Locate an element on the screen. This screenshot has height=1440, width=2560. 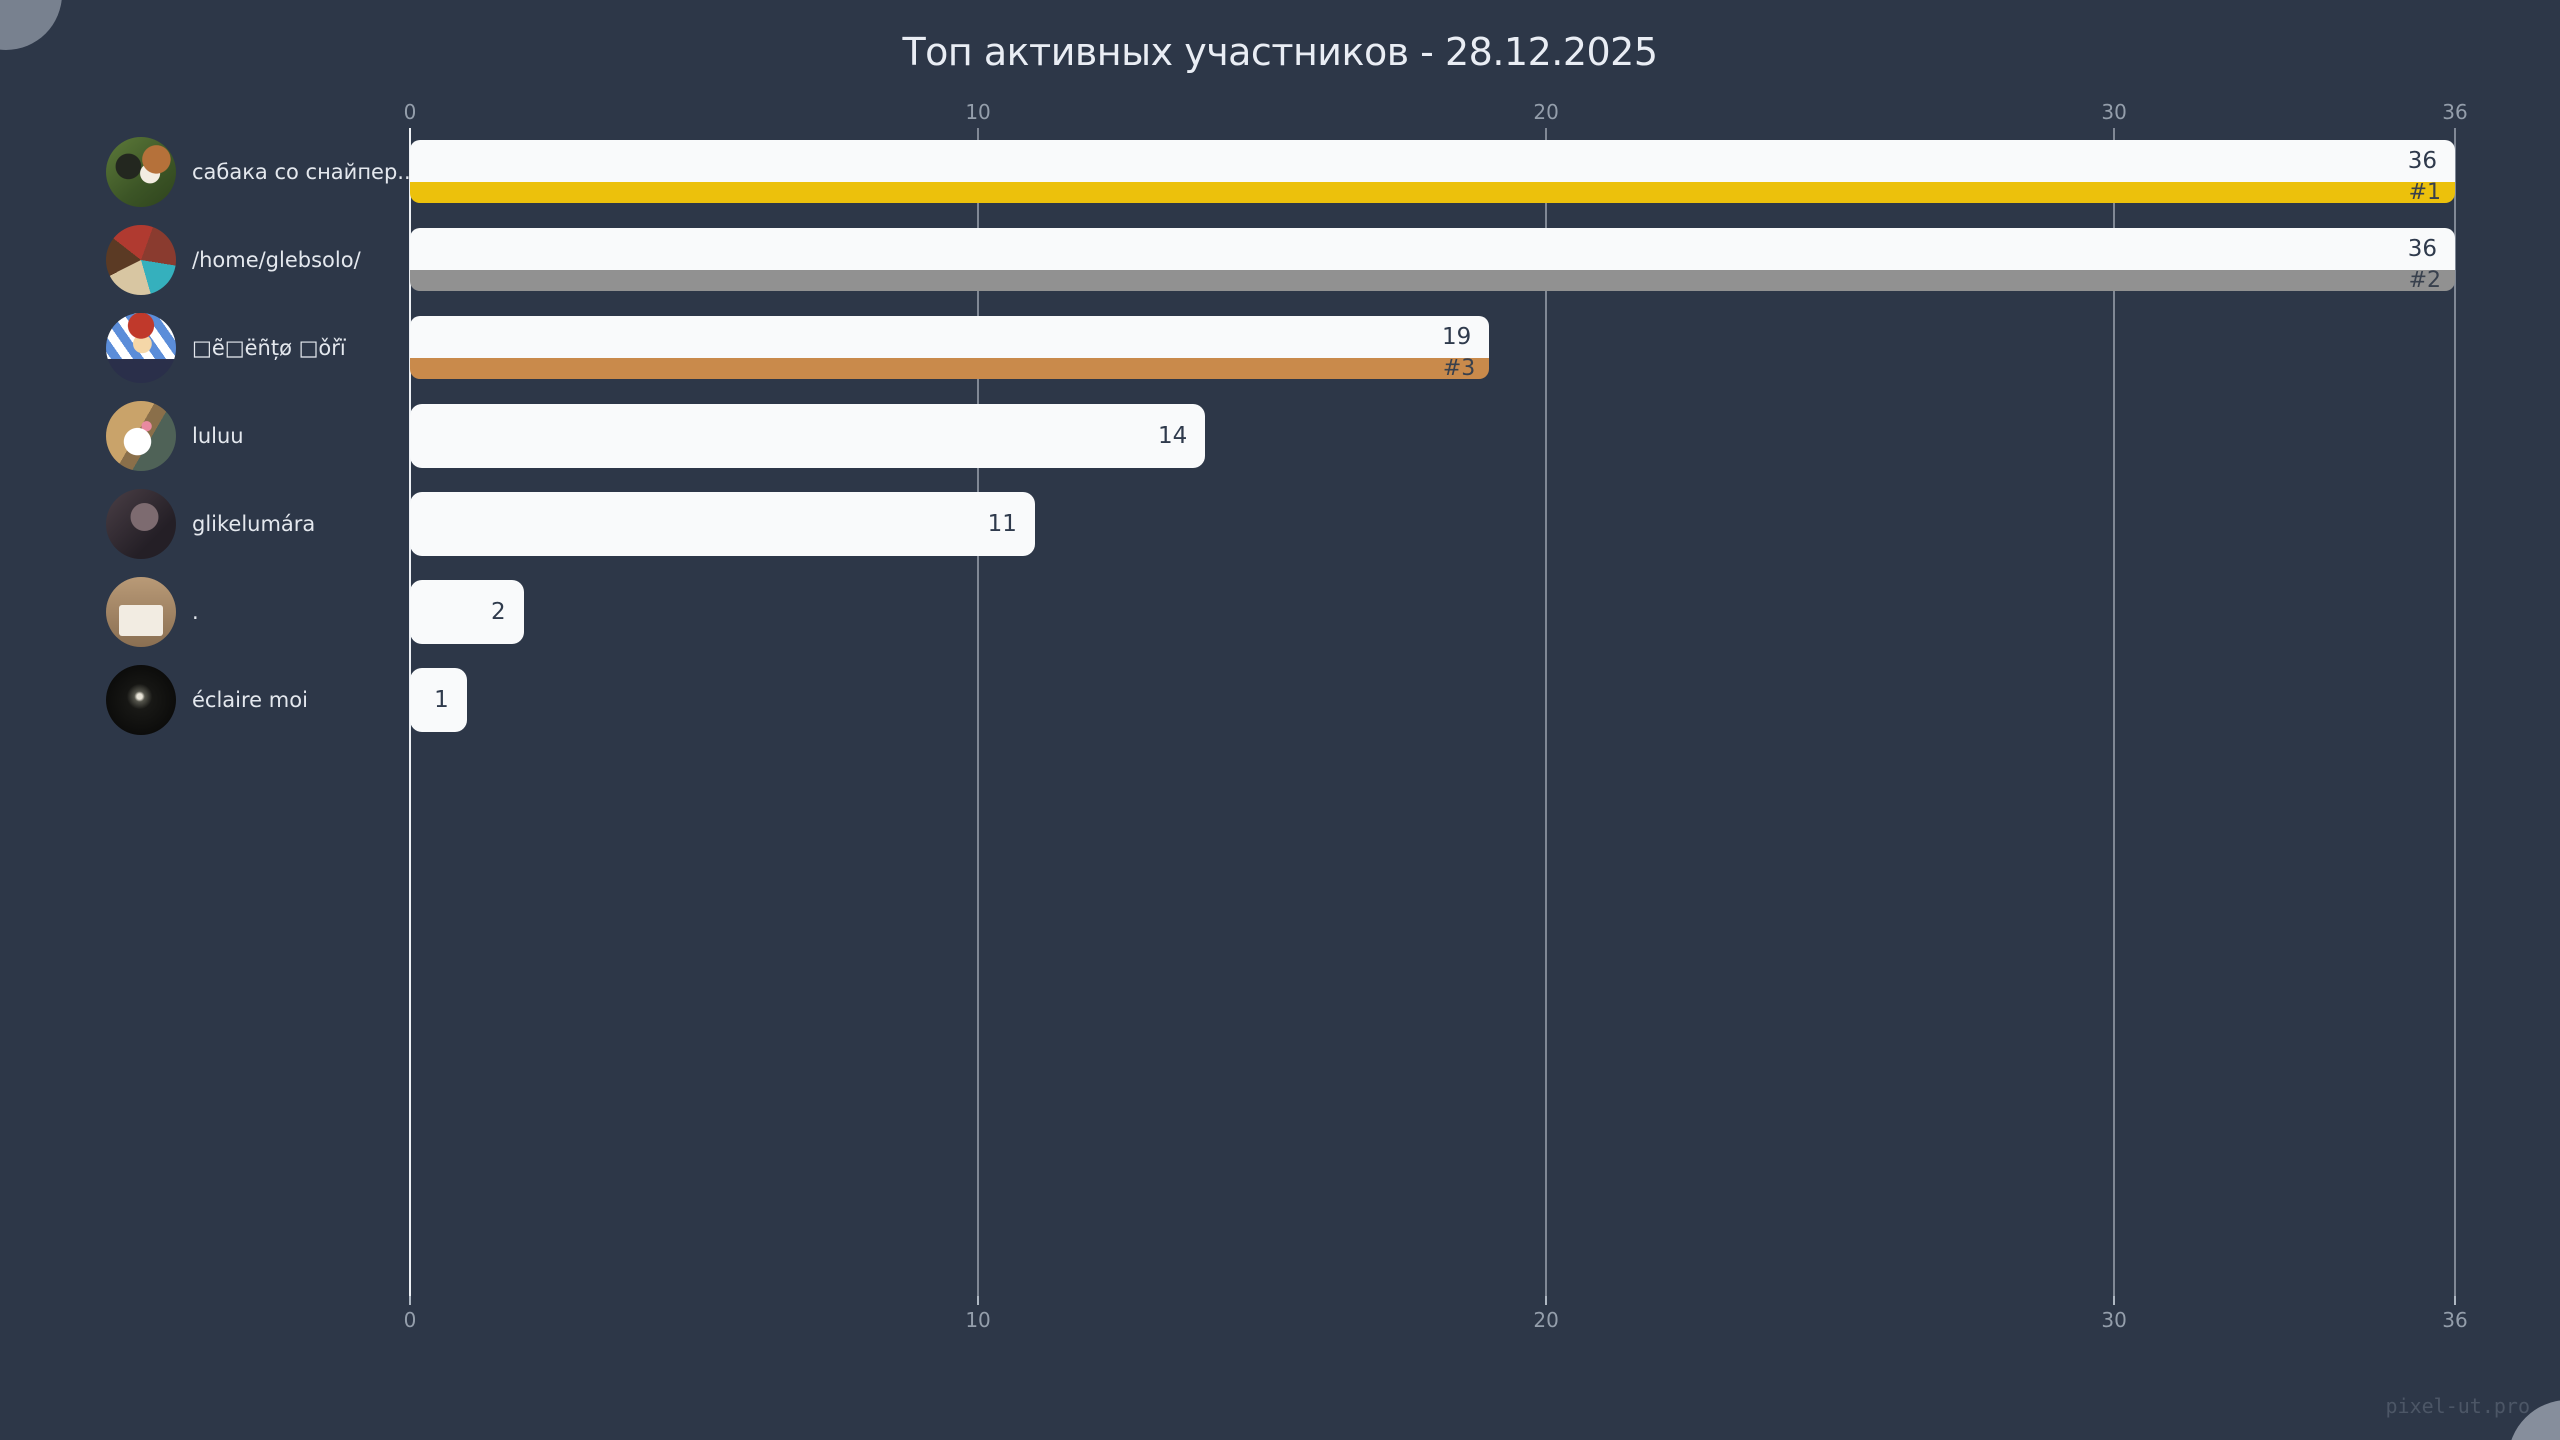
axis-label-top: 10 is located at coordinates (978, 112).